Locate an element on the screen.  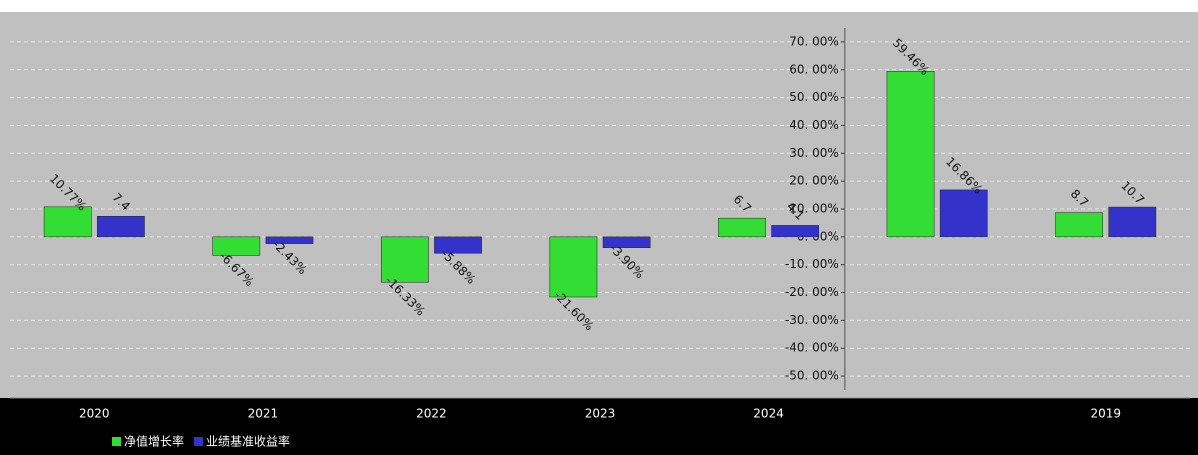
y-tick-label: 30. 00% is located at coordinates (814, 153).